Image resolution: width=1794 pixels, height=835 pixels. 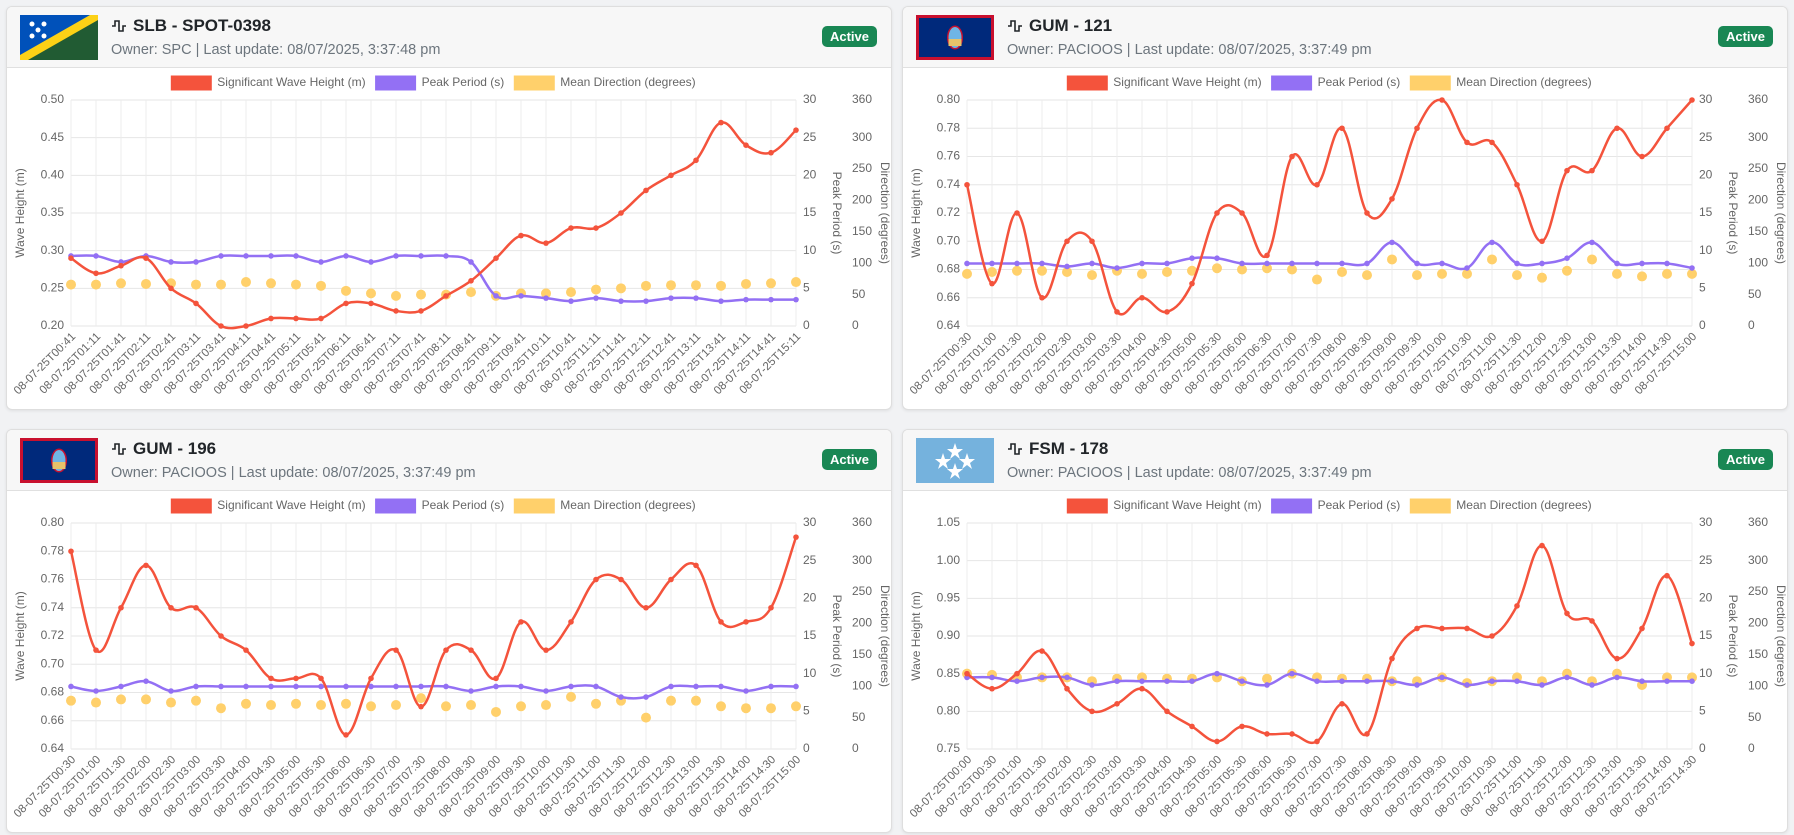 I want to click on y-tick-label: 0.68, so click(x=949, y=269).